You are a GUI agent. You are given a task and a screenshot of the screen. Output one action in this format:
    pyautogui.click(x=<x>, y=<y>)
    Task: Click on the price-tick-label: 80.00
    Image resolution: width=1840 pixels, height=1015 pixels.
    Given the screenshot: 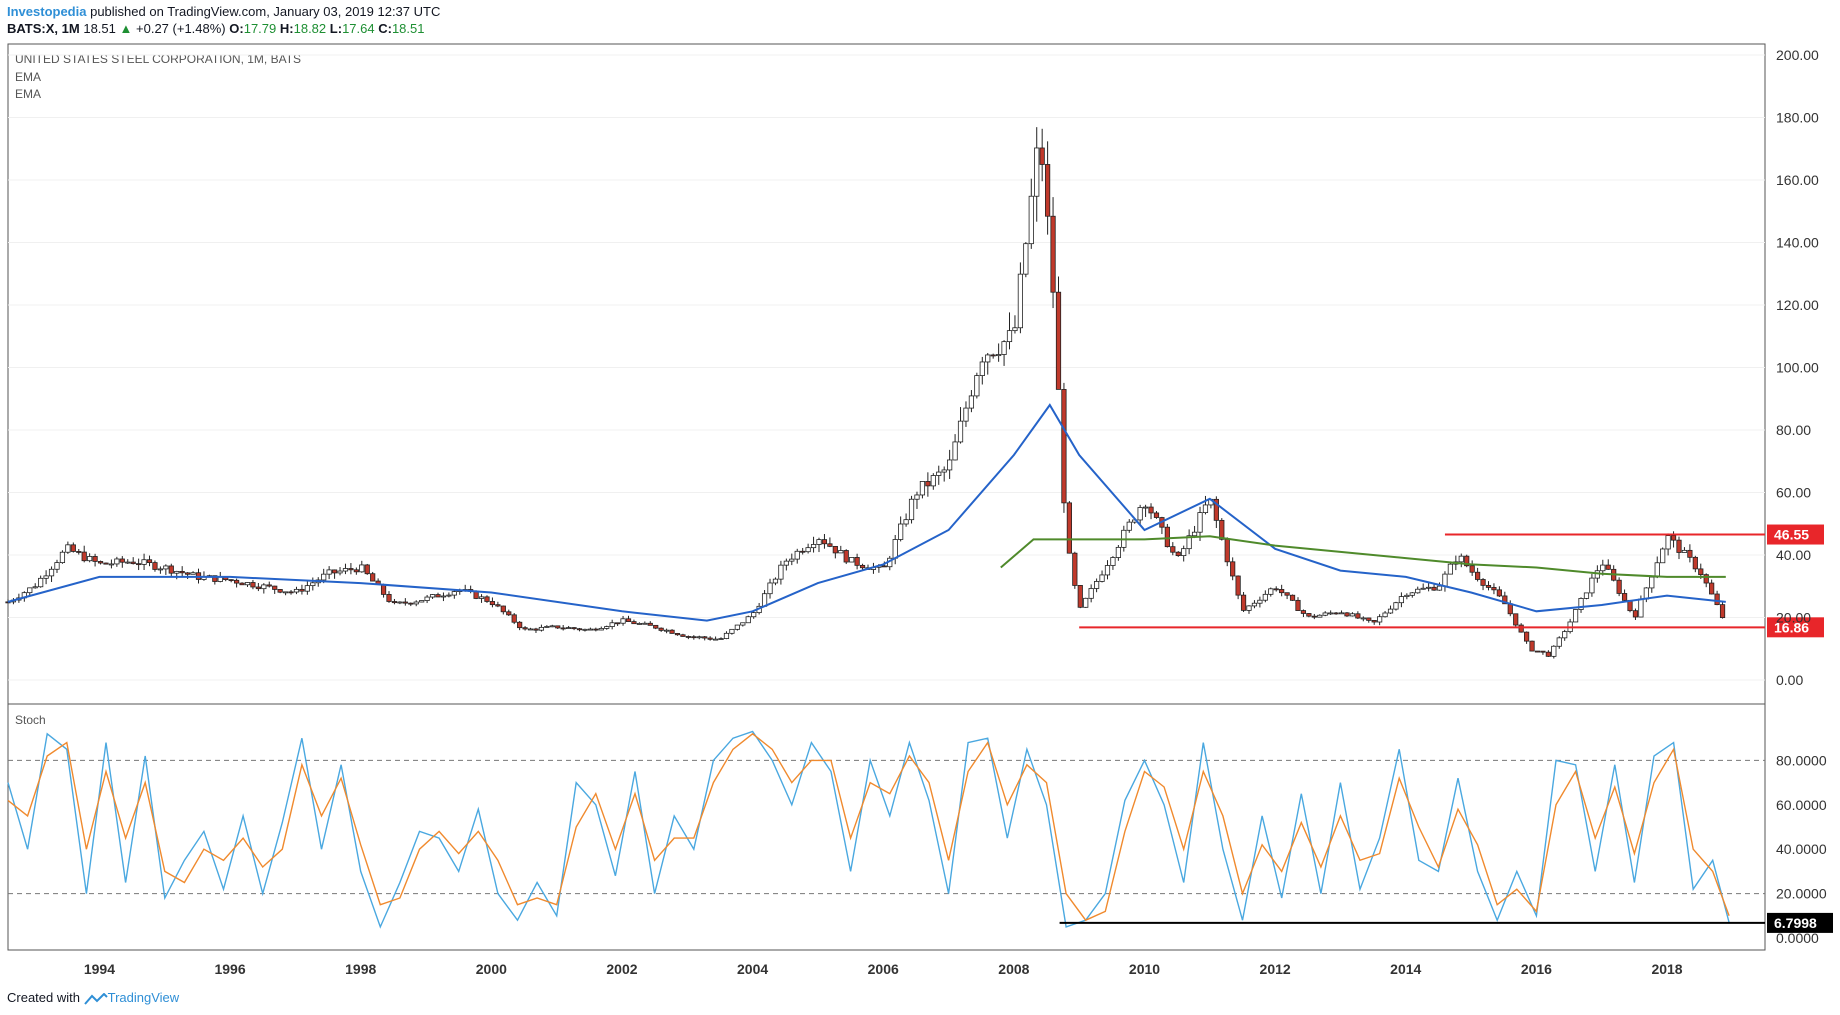 What is the action you would take?
    pyautogui.click(x=1793, y=430)
    